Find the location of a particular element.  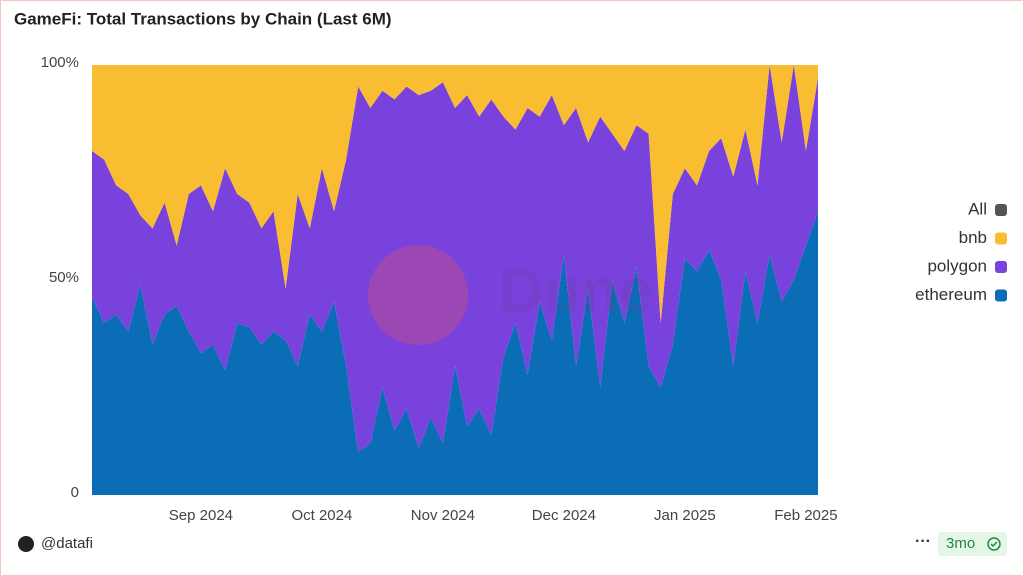

age-badge-text: 3mo is located at coordinates (960, 543).